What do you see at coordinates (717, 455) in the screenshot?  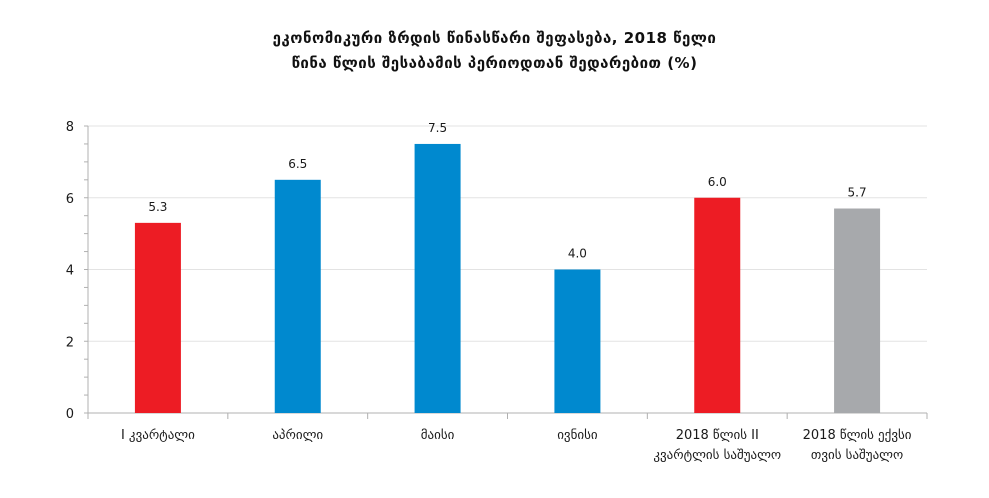 I see `category-label-5: კვარტლის საშუალო` at bounding box center [717, 455].